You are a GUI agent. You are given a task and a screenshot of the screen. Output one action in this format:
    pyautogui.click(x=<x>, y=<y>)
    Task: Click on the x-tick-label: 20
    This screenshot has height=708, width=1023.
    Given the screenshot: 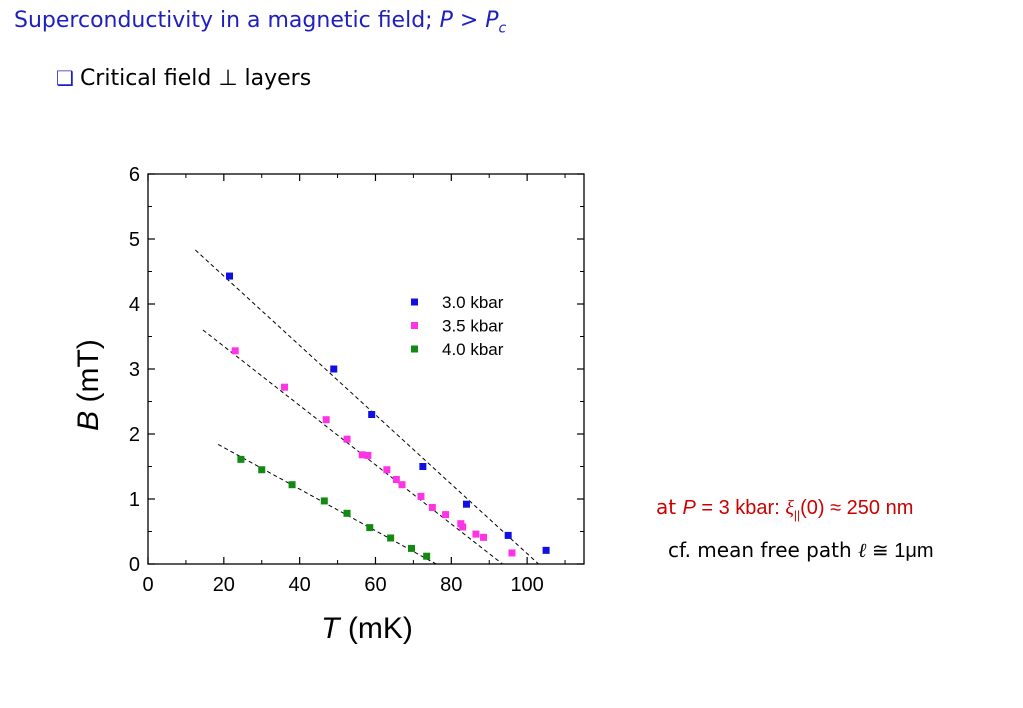 What is the action you would take?
    pyautogui.click(x=224, y=585)
    